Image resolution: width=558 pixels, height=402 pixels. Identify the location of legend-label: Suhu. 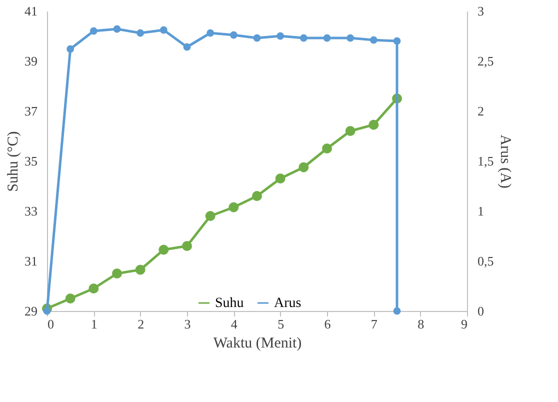
(229, 303).